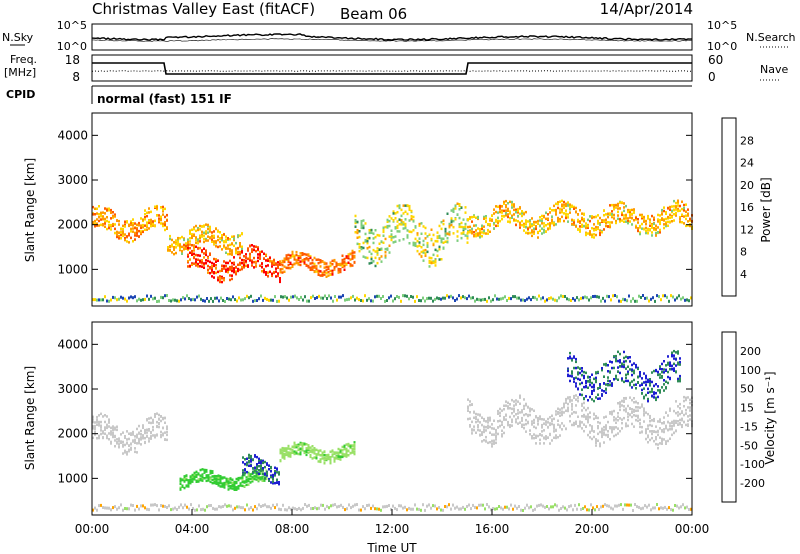  Describe the element at coordinates (752, 464) in the screenshot. I see `colorbar-tick-label: -100` at that location.